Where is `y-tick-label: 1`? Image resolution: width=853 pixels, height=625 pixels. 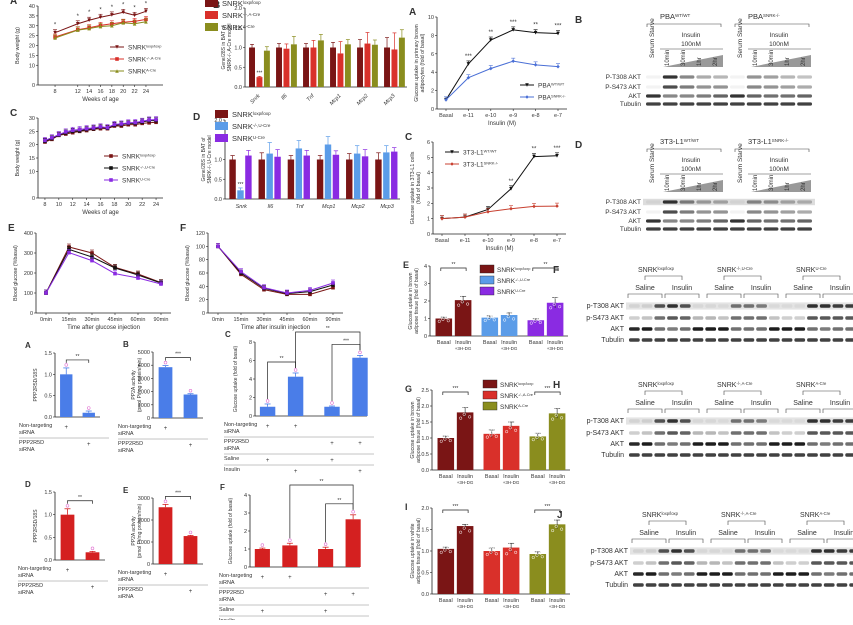 y-tick-label: 1 is located at coordinates (428, 220).